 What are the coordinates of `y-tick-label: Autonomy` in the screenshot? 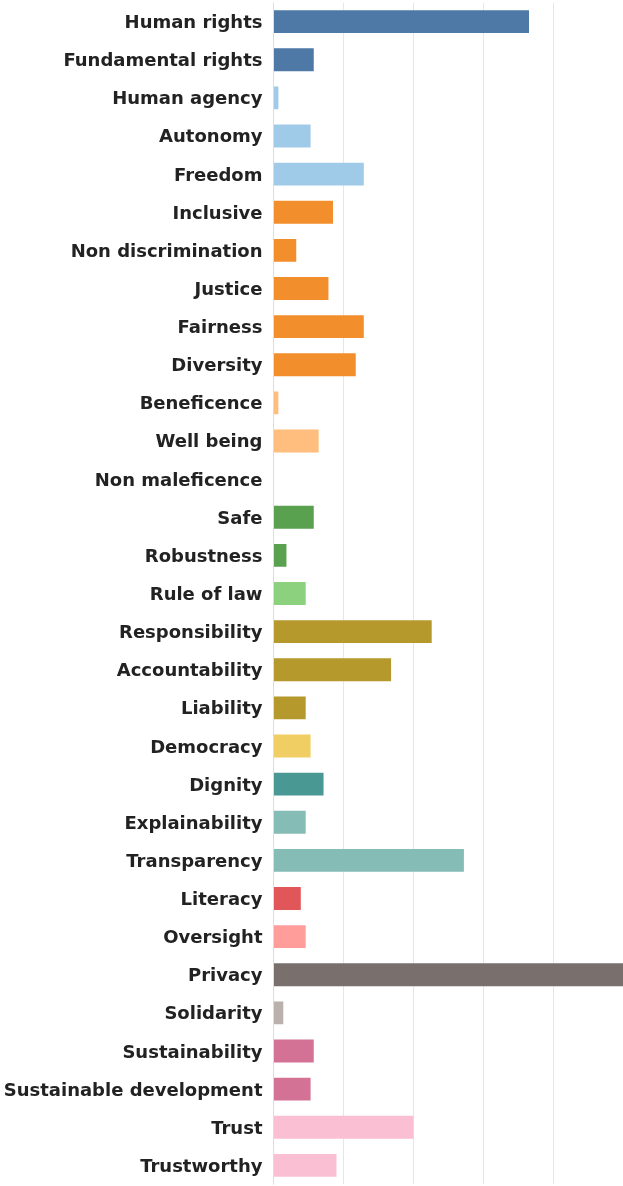 It's located at (211, 136).